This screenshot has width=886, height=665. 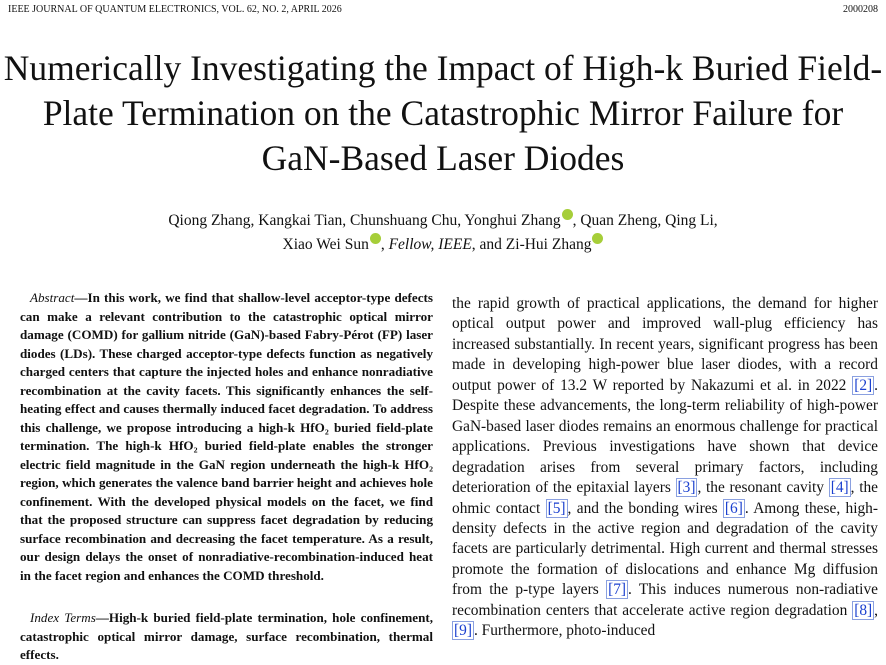 I want to click on citation-link: [8], so click(x=863, y=610).